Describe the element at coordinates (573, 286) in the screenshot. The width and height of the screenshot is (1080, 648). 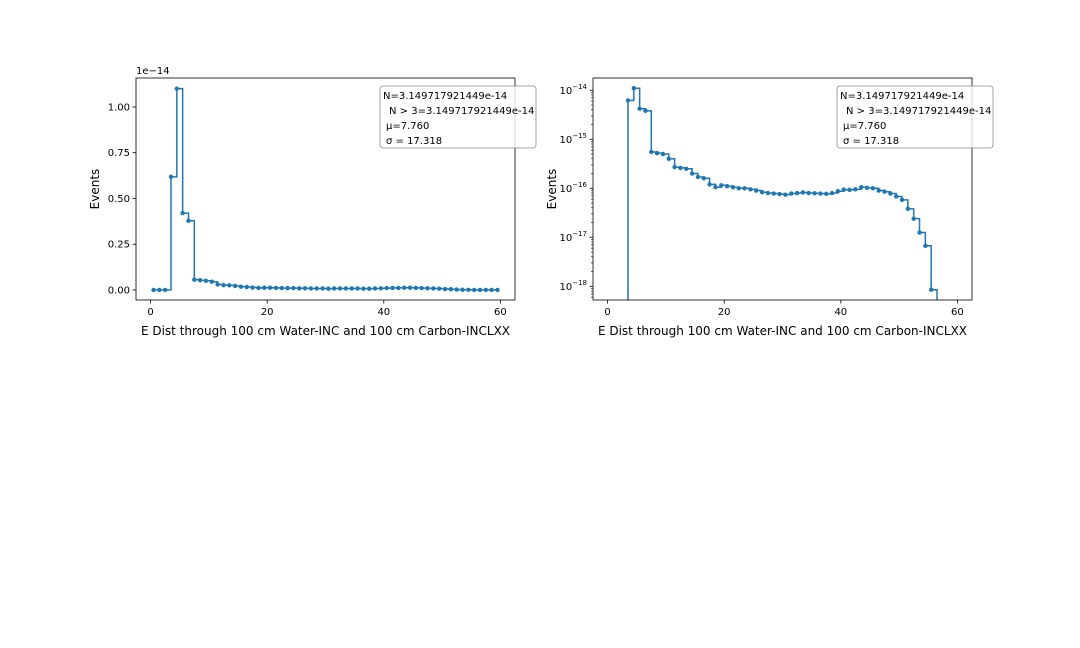
I see `y-tick-label: 10−18` at that location.